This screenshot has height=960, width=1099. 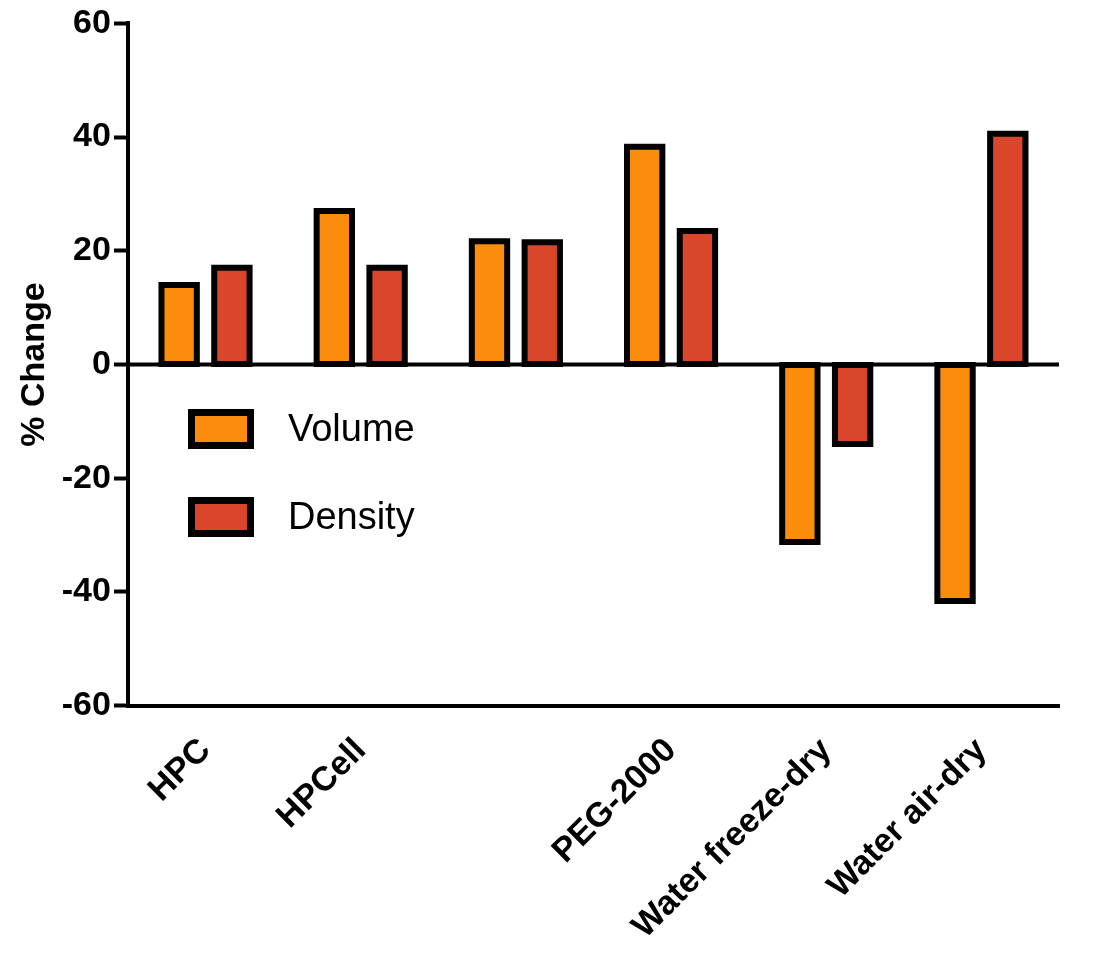 I want to click on y-tick-label: 40, so click(x=92, y=134).